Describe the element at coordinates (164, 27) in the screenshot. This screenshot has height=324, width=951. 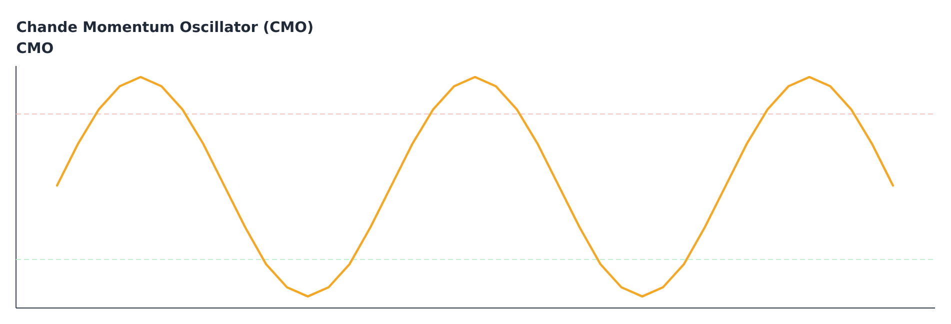
I see `chart-title: Chande Momentum Oscillator (CMO)` at that location.